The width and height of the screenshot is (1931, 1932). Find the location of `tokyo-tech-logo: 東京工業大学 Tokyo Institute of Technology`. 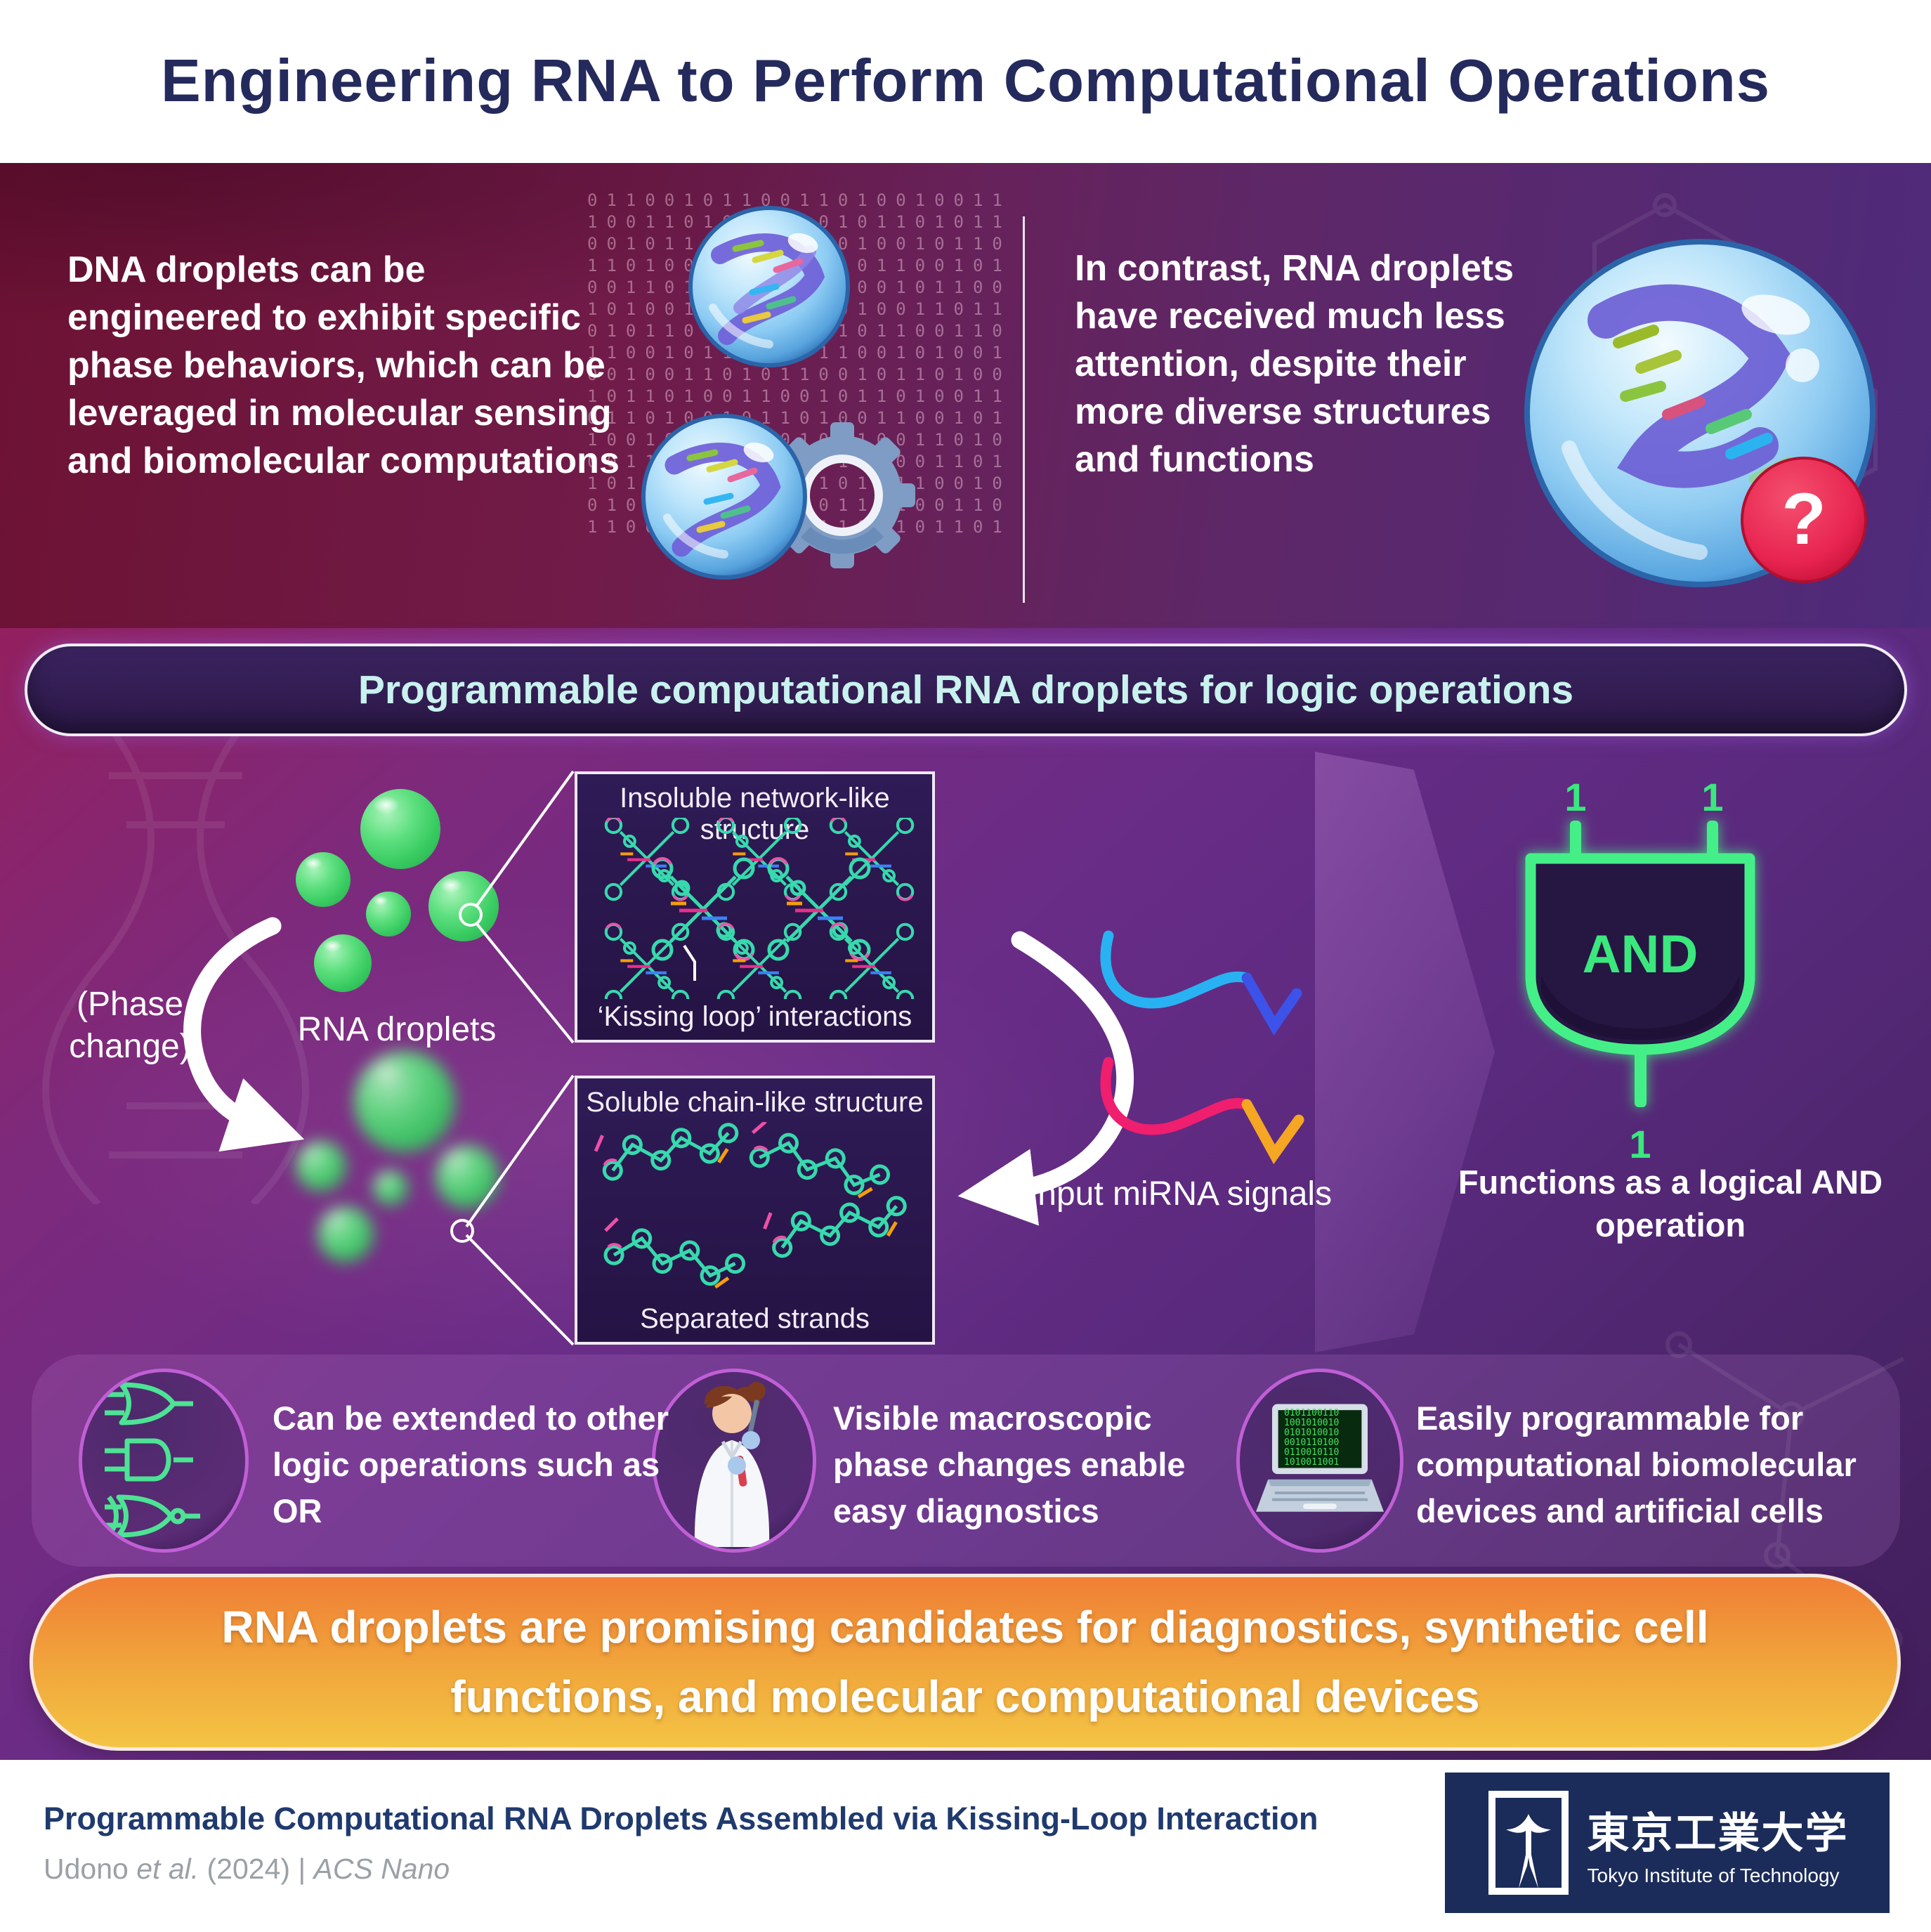

tokyo-tech-logo: 東京工業大学 Tokyo Institute of Technology is located at coordinates (1667, 1843).